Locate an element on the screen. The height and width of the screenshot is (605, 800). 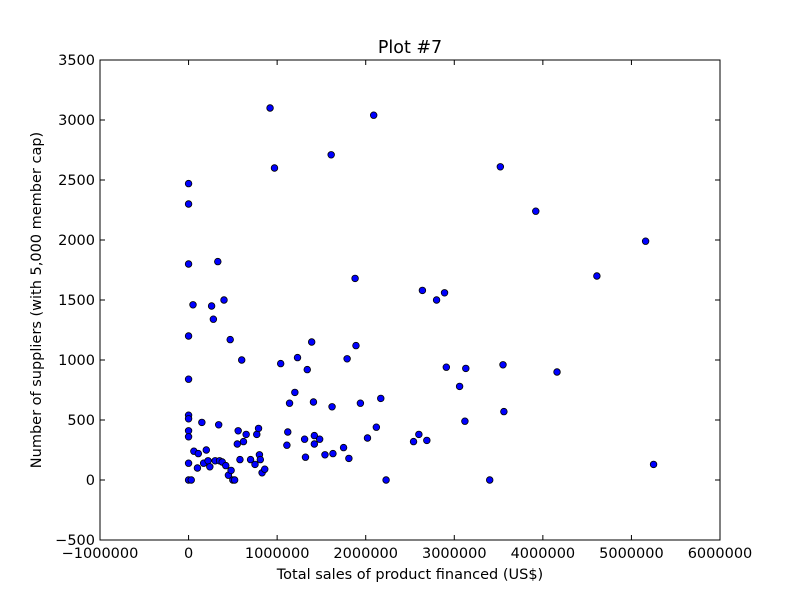
x-tick-label: −1000000 is located at coordinates (100, 554).